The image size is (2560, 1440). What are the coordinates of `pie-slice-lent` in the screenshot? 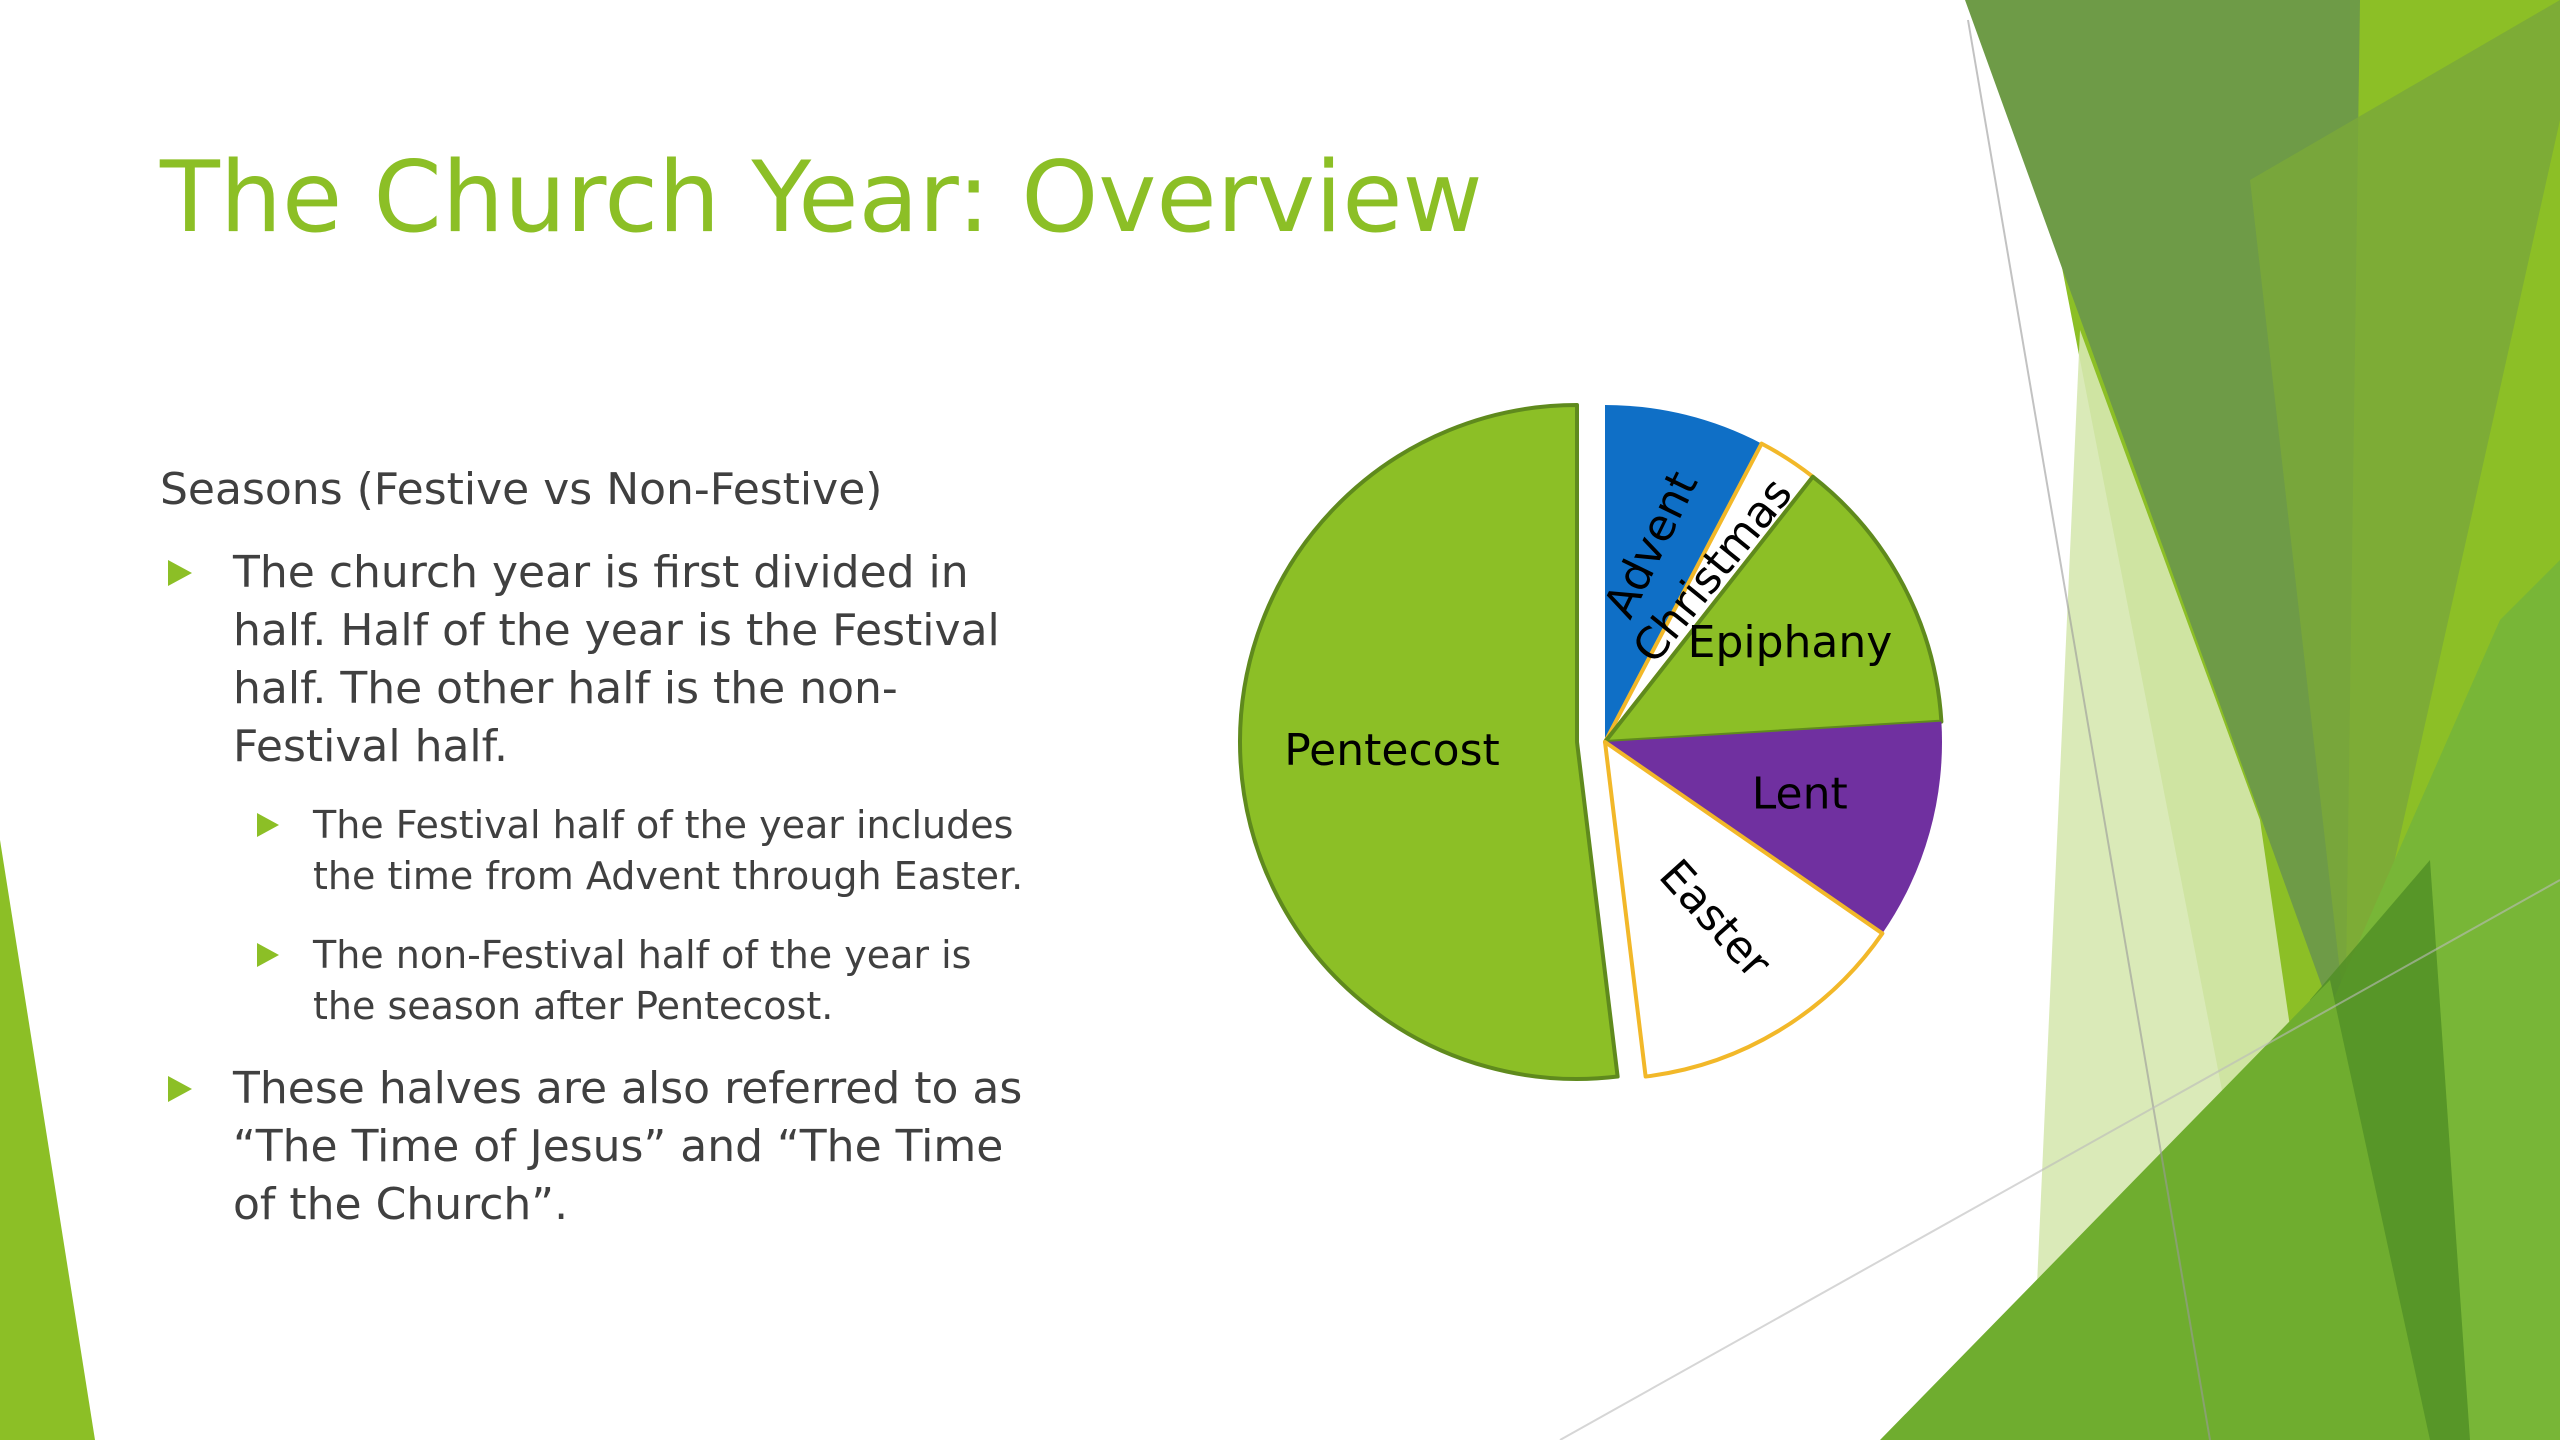 It's located at (1773, 827).